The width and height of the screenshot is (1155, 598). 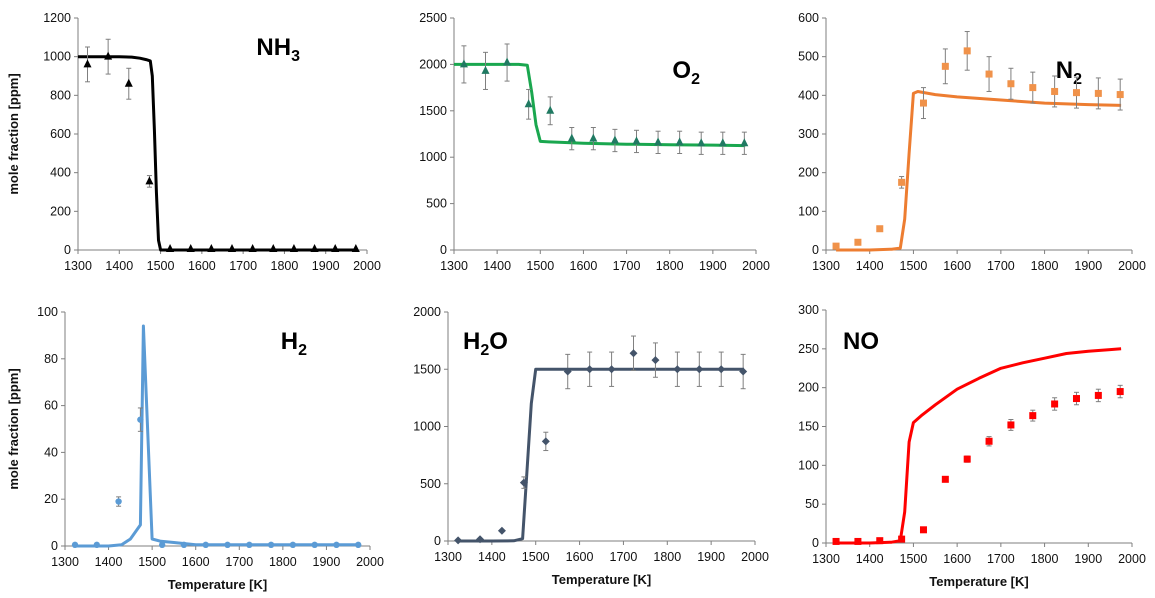 I want to click on species-main: H, so click(x=471, y=341).